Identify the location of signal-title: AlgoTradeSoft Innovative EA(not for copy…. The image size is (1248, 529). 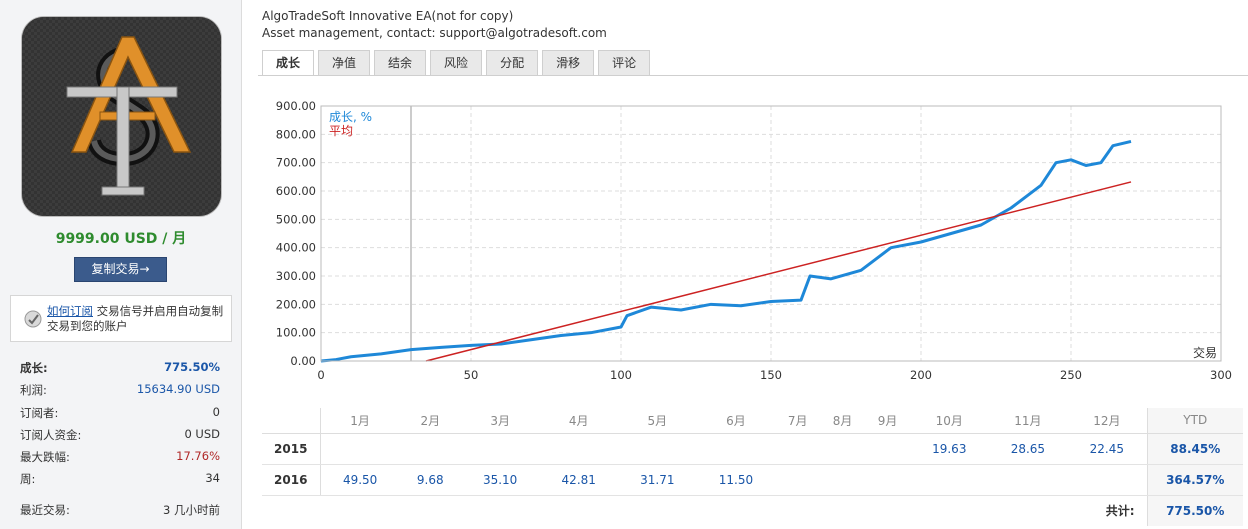
(388, 16).